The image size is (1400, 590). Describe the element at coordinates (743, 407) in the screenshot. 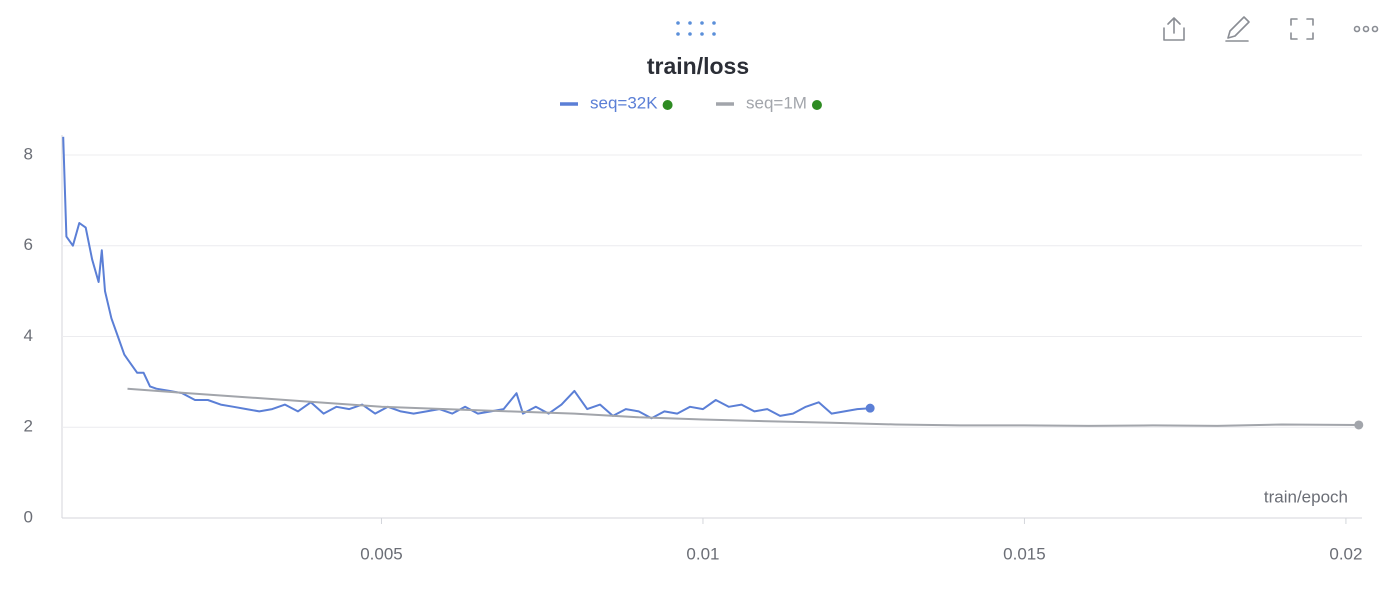

I see `series-line` at that location.